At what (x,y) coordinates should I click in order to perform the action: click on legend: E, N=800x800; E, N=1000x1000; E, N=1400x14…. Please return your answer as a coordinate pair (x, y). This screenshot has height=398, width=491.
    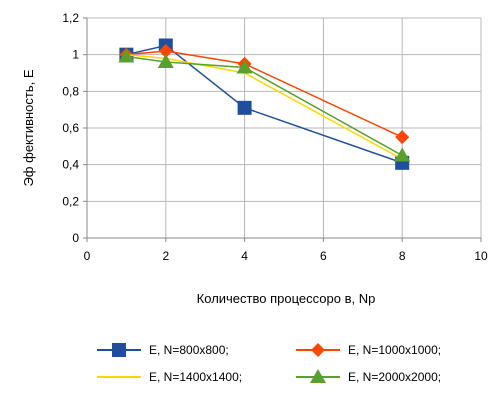
    Looking at the image, I should click on (269, 363).